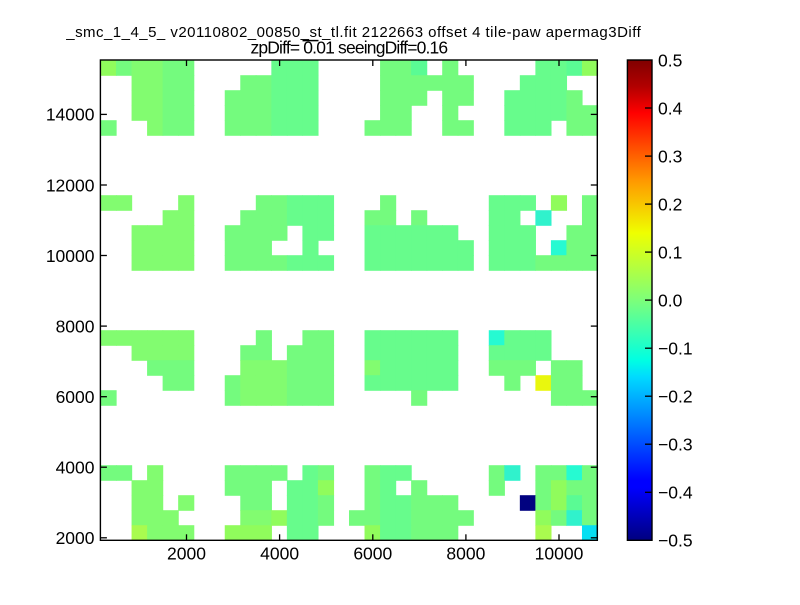  I want to click on svg-text: 0.1, so click(670, 252).